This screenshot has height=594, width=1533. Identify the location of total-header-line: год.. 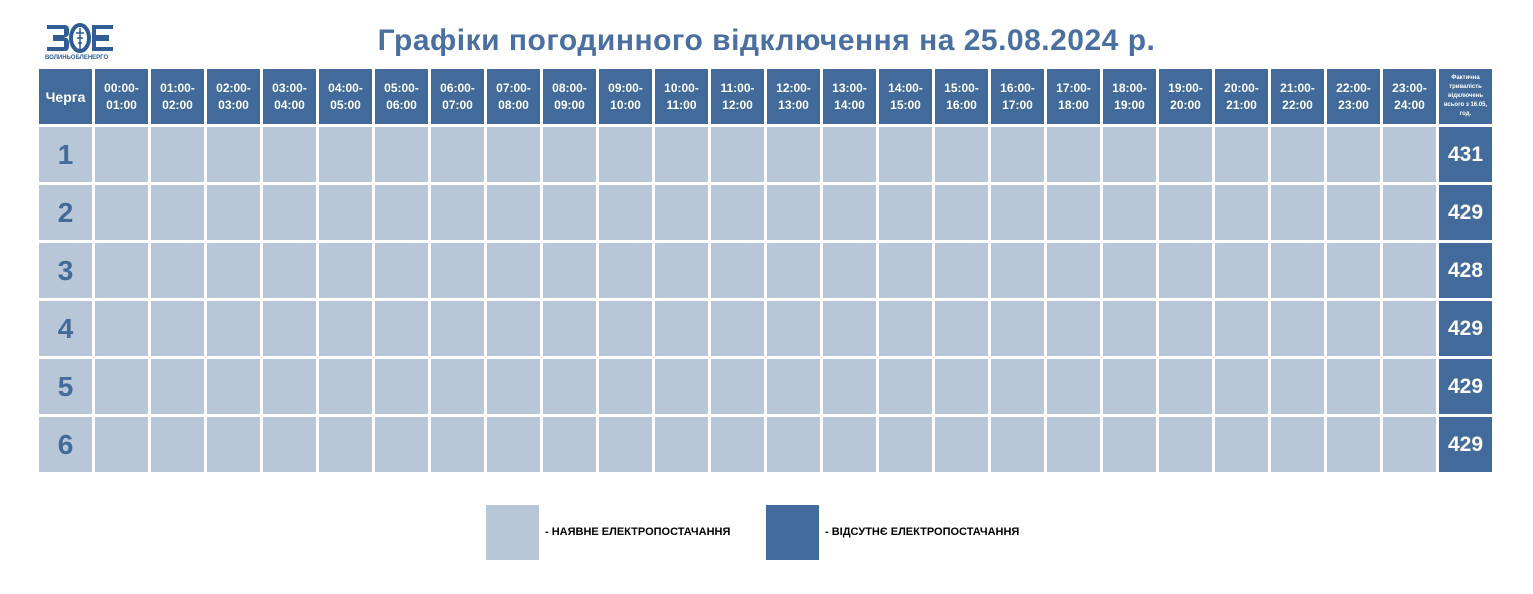
(1465, 114).